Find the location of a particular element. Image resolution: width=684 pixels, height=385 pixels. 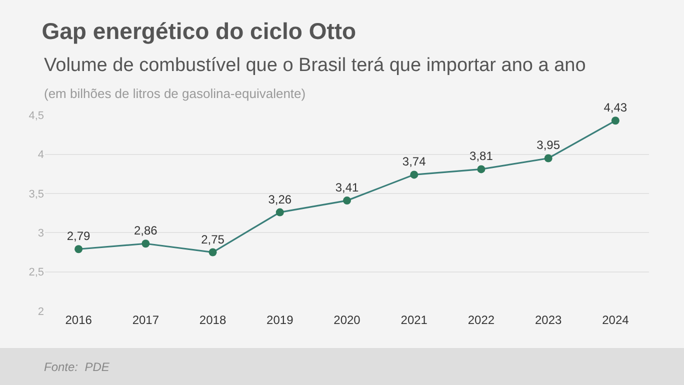

x-tick-label: 2018 is located at coordinates (212, 320).